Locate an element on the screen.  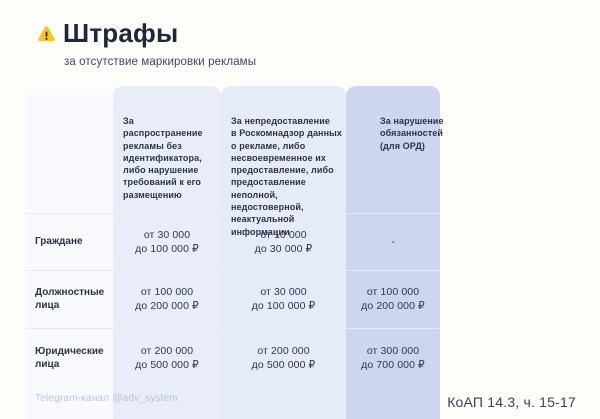
column-band-distribution is located at coordinates (167, 252).